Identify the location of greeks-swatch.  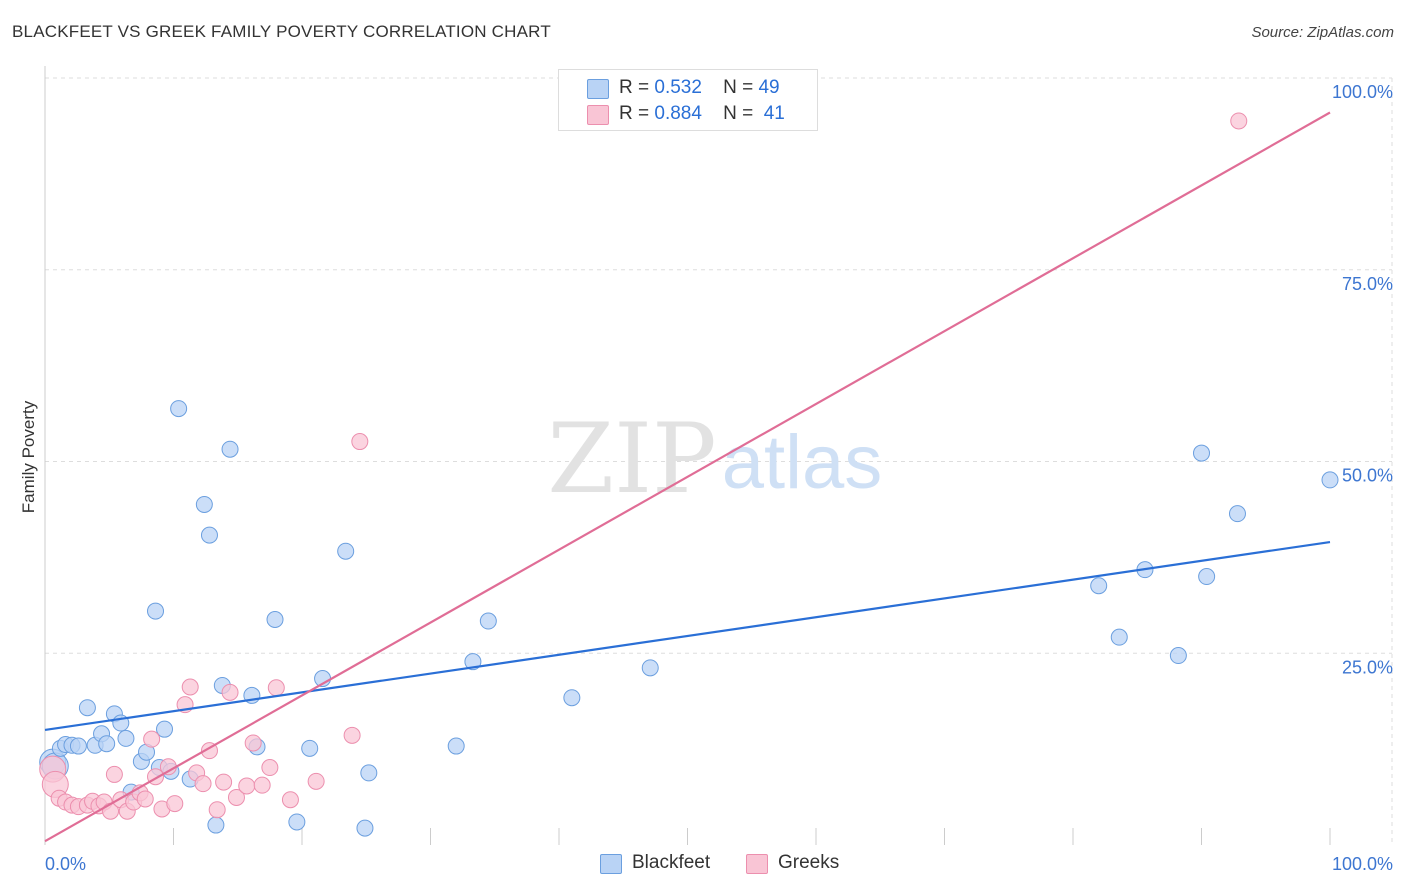
(598, 115).